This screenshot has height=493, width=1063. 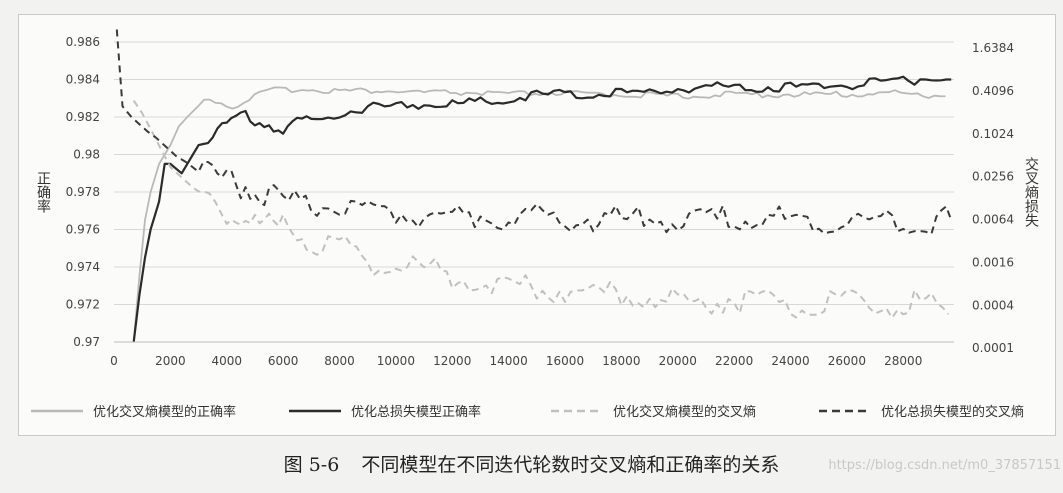 What do you see at coordinates (993, 48) in the screenshot?
I see `y2-tick-label-0: 1.6384` at bounding box center [993, 48].